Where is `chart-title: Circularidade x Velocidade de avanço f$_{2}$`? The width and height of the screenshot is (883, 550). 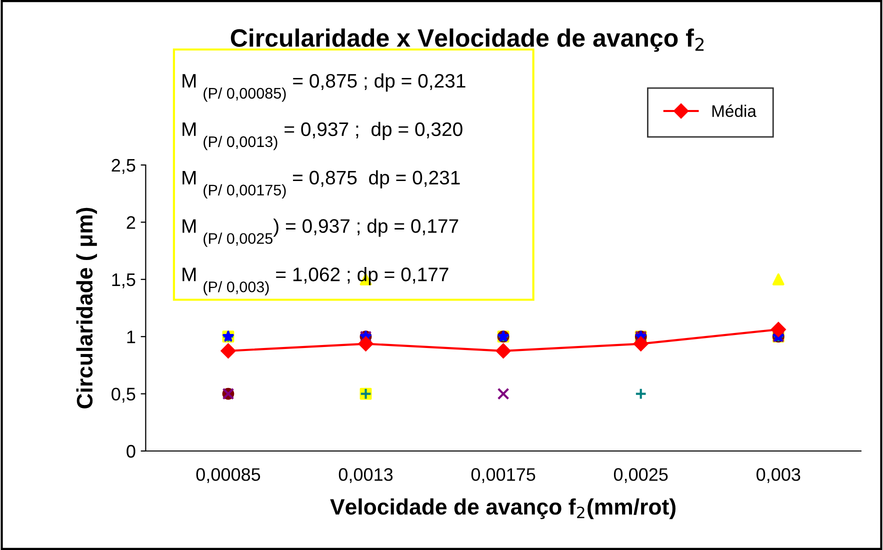 chart-title: Circularidade x Velocidade de avanço f$_{2}$ is located at coordinates (467, 40).